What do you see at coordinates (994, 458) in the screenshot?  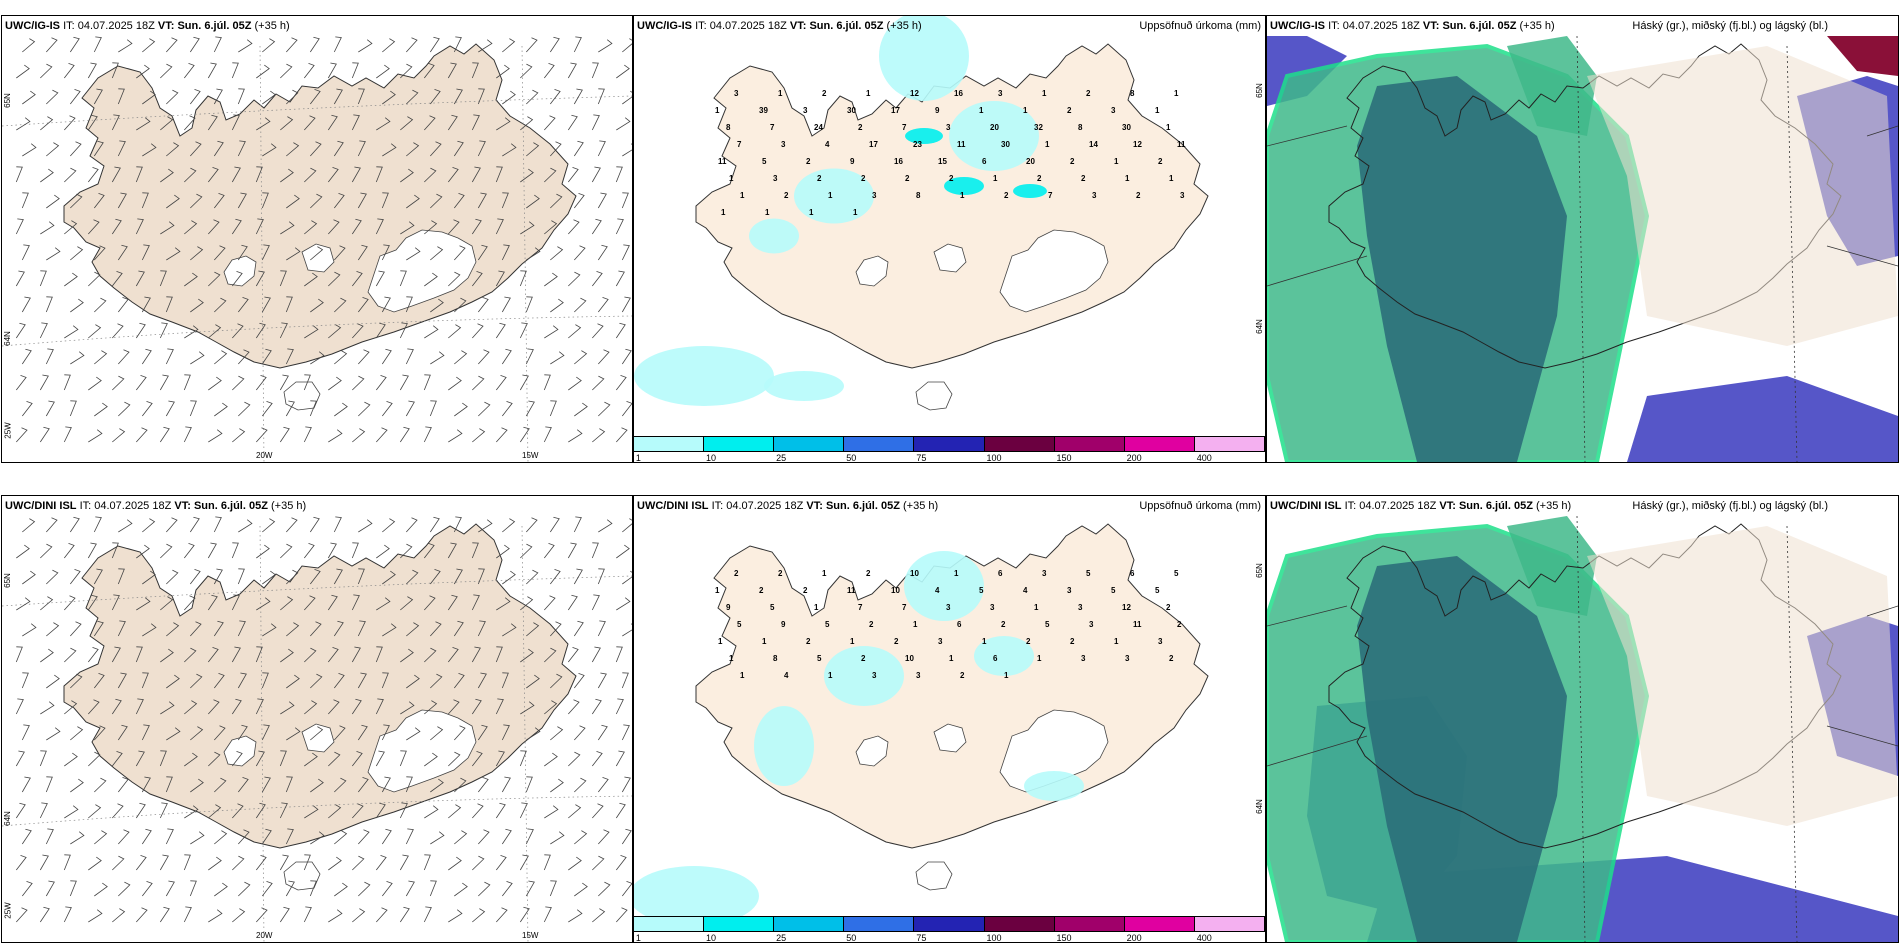 I see `legend-tick-label: 100` at bounding box center [994, 458].